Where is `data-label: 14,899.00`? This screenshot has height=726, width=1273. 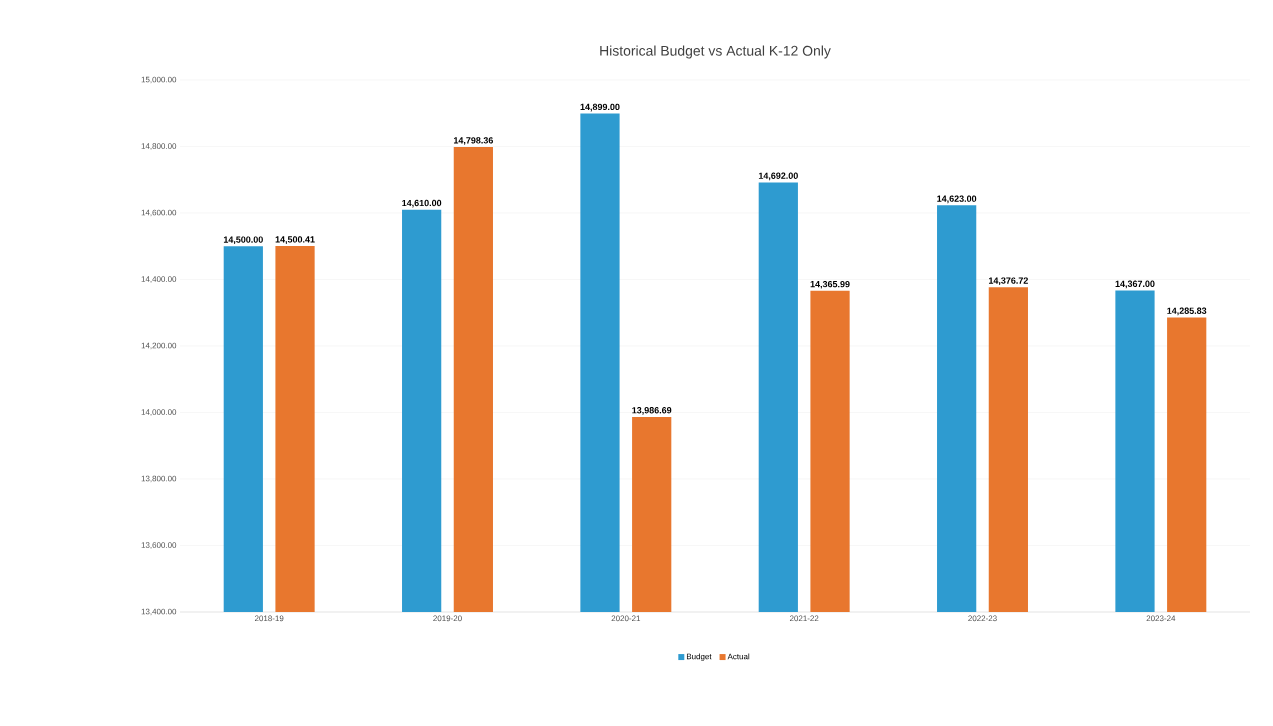
data-label: 14,899.00 is located at coordinates (600, 107).